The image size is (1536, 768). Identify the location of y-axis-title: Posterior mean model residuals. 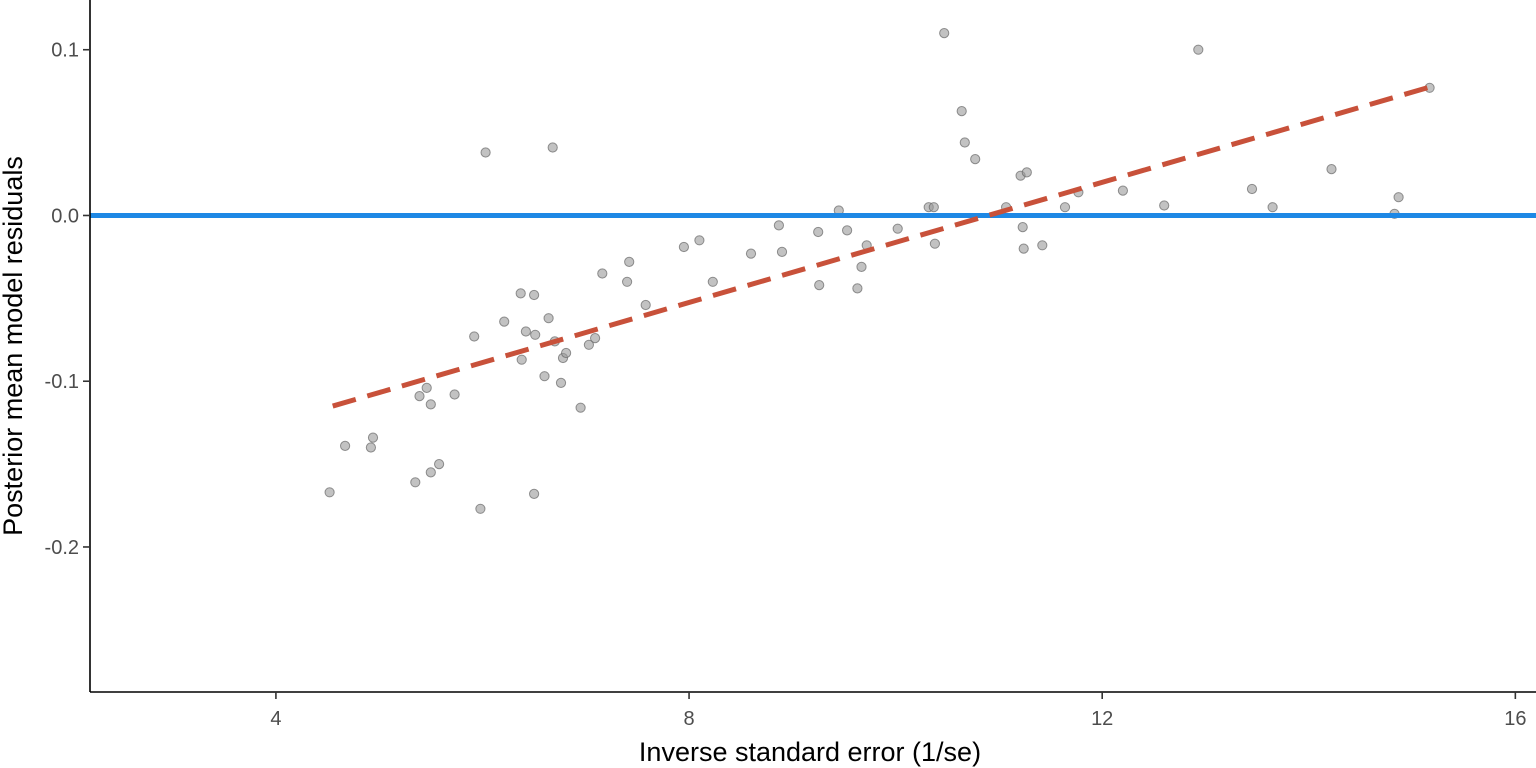
(14, 346).